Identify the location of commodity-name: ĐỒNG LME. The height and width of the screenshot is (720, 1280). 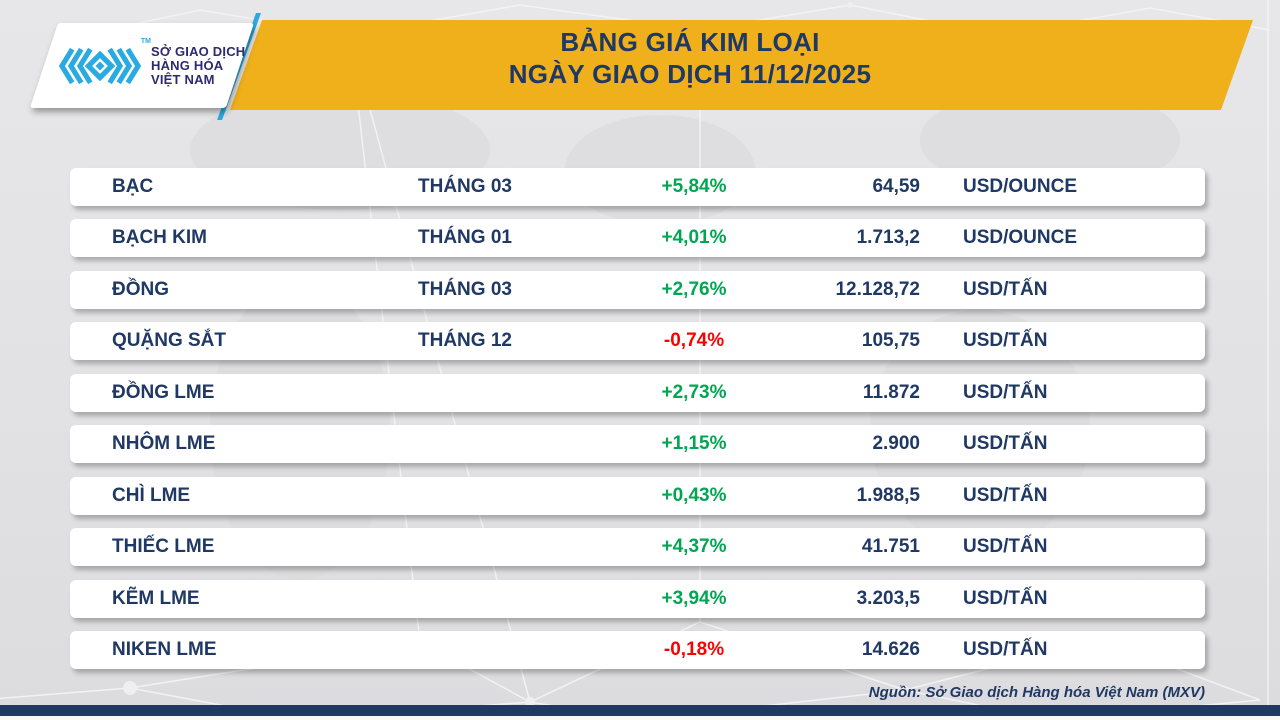
(163, 392).